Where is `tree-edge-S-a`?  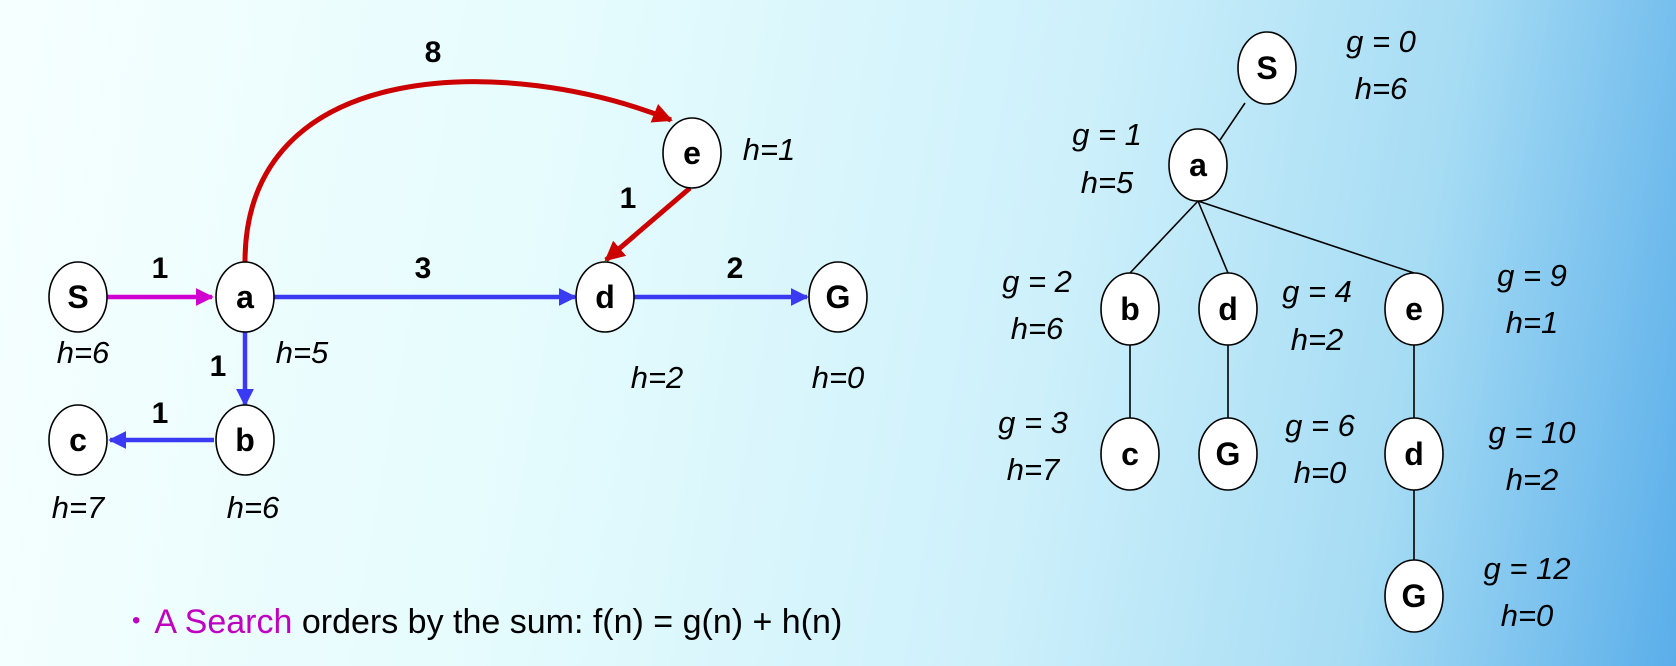 tree-edge-S-a is located at coordinates (1232, 121).